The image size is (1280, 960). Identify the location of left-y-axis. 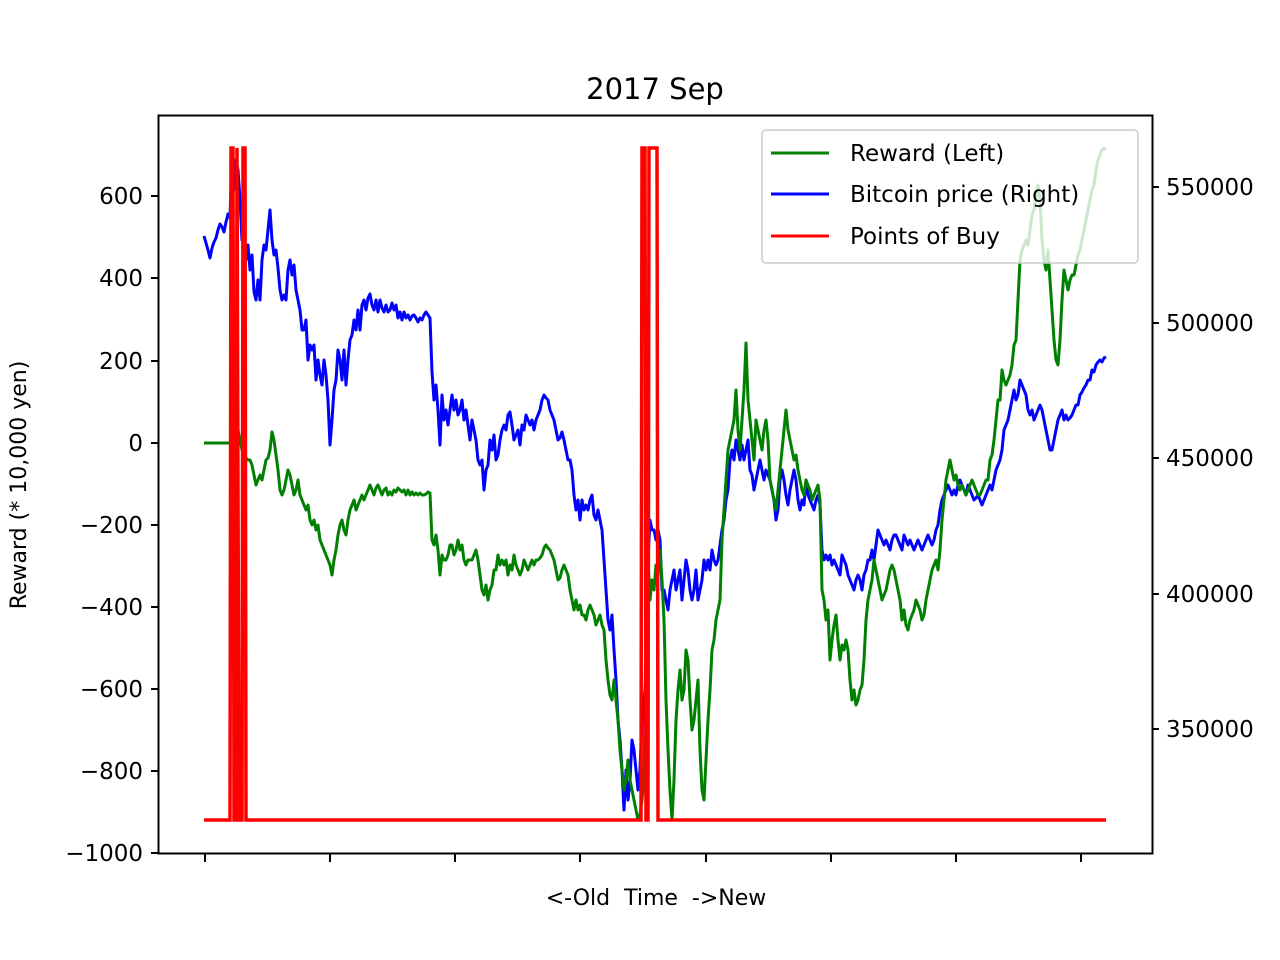
(154, 524).